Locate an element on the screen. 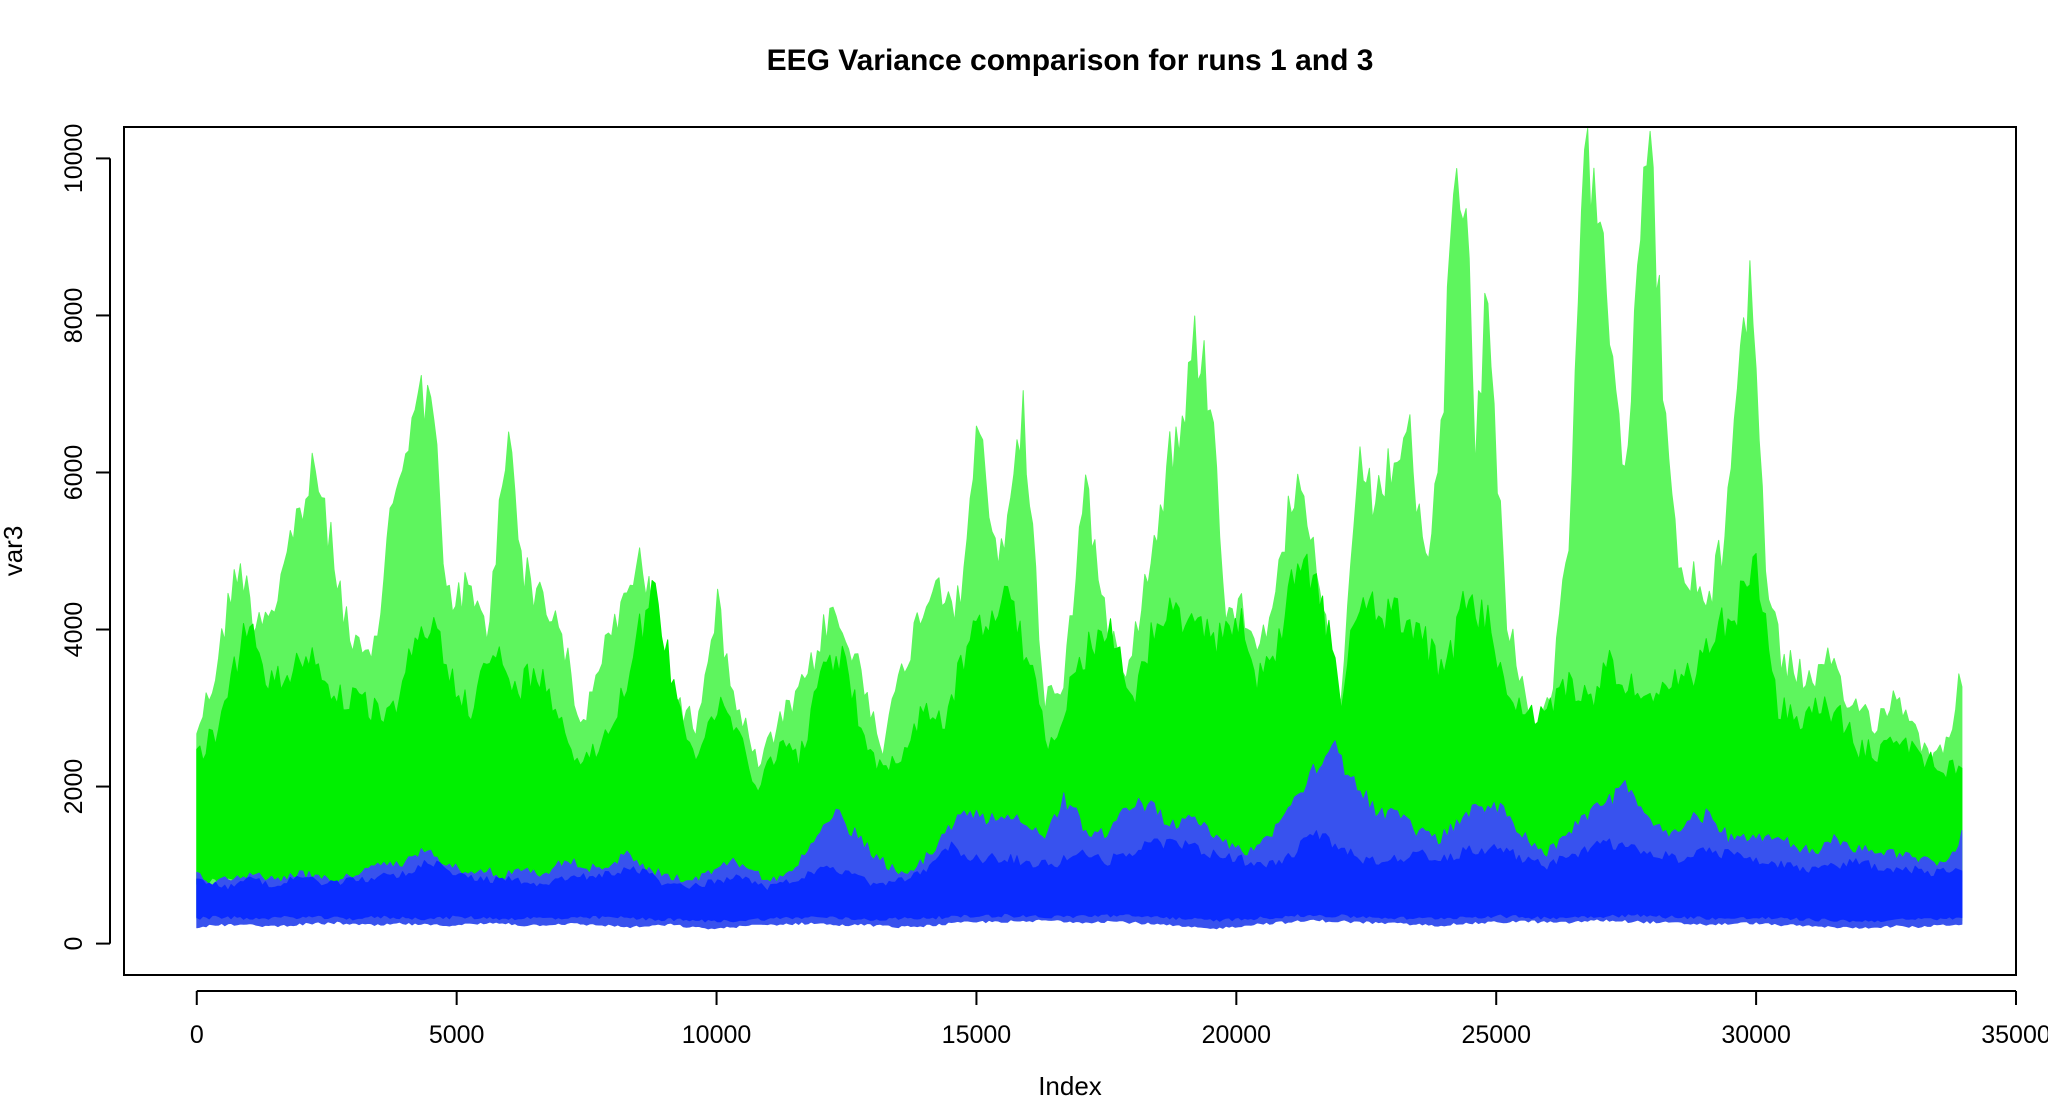 The width and height of the screenshot is (2048, 1112). x-axis-title: Index is located at coordinates (1070, 1086).